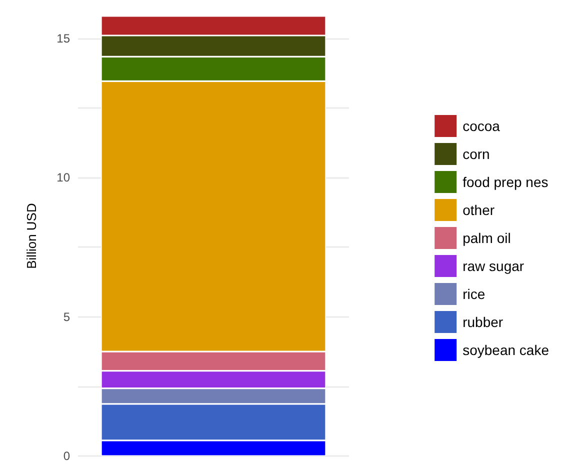 The width and height of the screenshot is (572, 476). Describe the element at coordinates (505, 182) in the screenshot. I see `legend-label: food prep nes` at that location.